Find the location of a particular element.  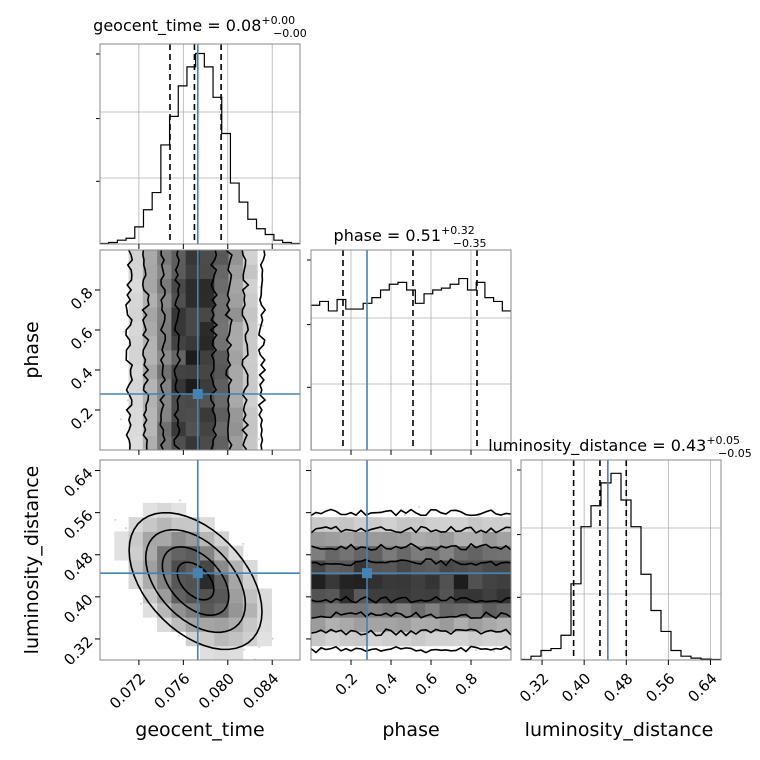

panel-title-phase: phase = 0.51+0.32 −0.35 is located at coordinates (410, 237).